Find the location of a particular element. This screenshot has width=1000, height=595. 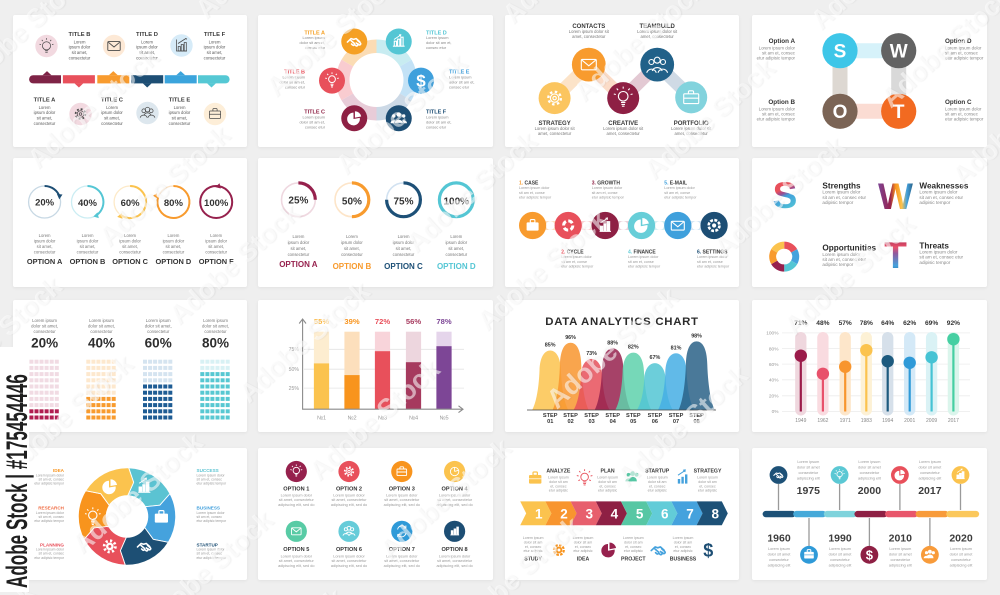

svg-text: 1962 is located at coordinates (822, 421).